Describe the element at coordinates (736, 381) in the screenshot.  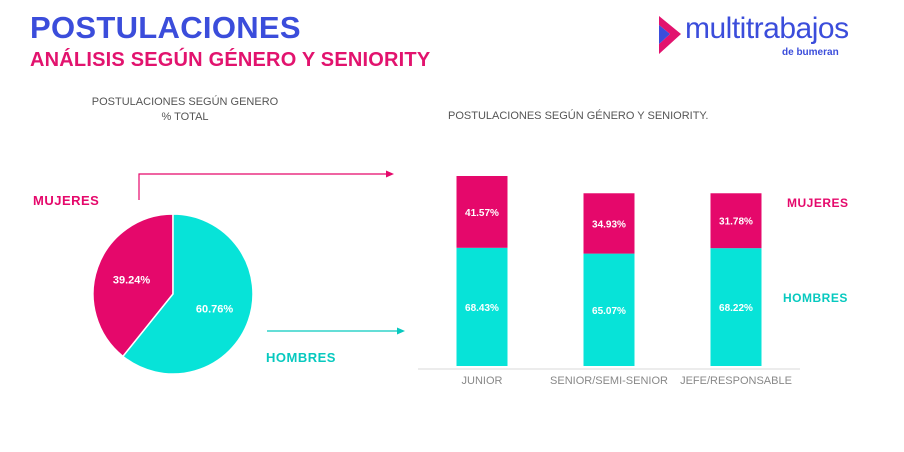
I see `x-tick-label: JEFE/RESPONSABLE` at that location.